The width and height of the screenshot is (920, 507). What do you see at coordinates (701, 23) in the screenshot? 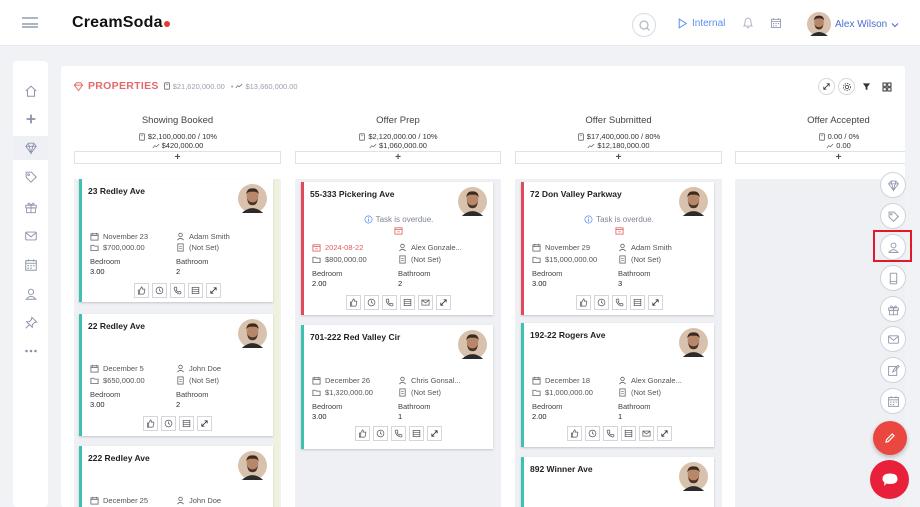
I see `internal-toggle: Internal` at bounding box center [701, 23].